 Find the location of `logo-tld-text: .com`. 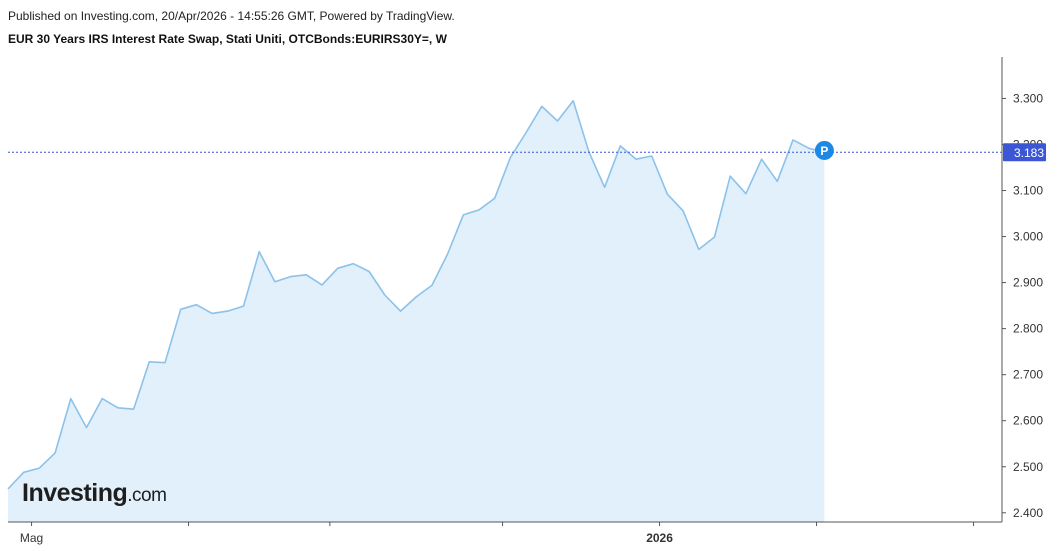

logo-tld-text: .com is located at coordinates (147, 495).